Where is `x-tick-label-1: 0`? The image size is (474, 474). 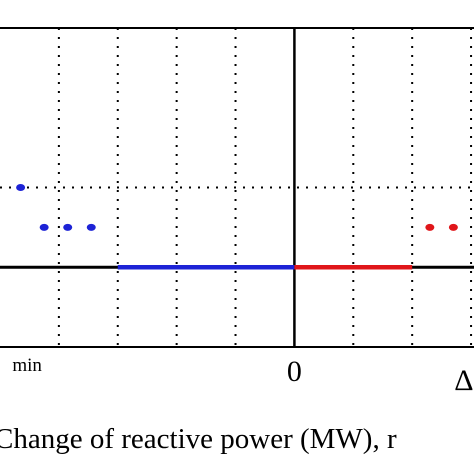
x-tick-label-1: 0 is located at coordinates (294, 371).